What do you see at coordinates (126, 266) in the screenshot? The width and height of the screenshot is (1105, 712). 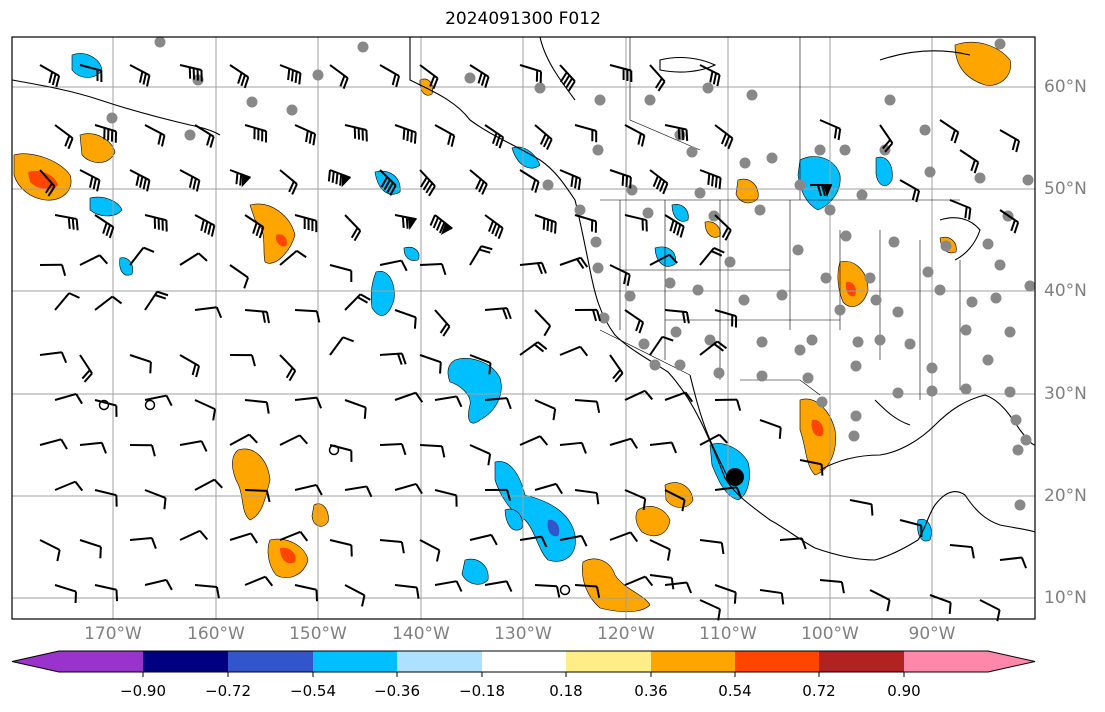 I see `negative-area` at bounding box center [126, 266].